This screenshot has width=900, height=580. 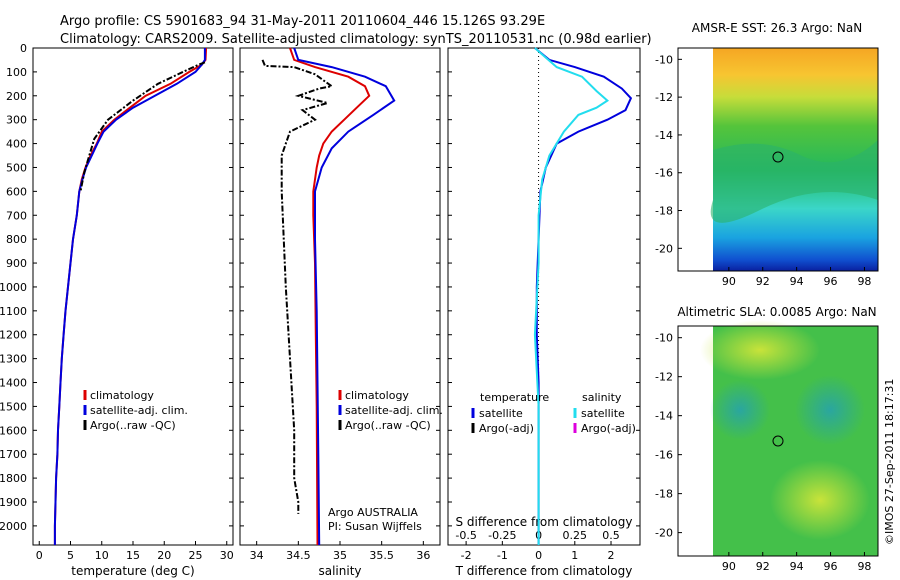 What do you see at coordinates (23, 48) in the screenshot?
I see `y-tick-label: 0` at bounding box center [23, 48].